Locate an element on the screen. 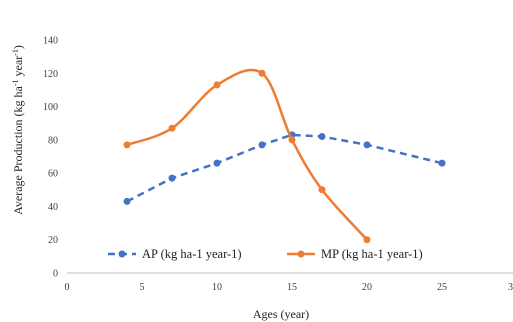 The image size is (513, 322). x-tick-label-0: 0 is located at coordinates (67, 287).